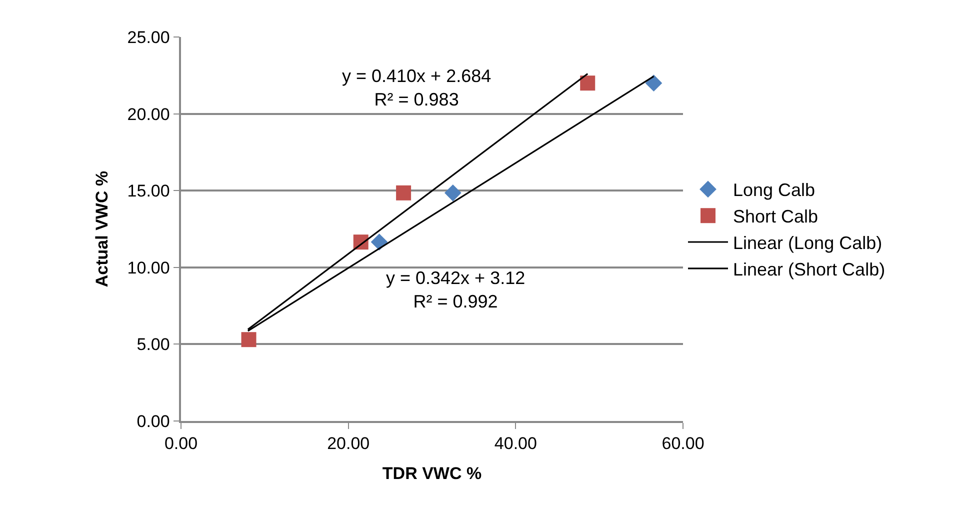 The height and width of the screenshot is (516, 955). Describe the element at coordinates (683, 444) in the screenshot. I see `x-tick-label: 60.00` at that location.